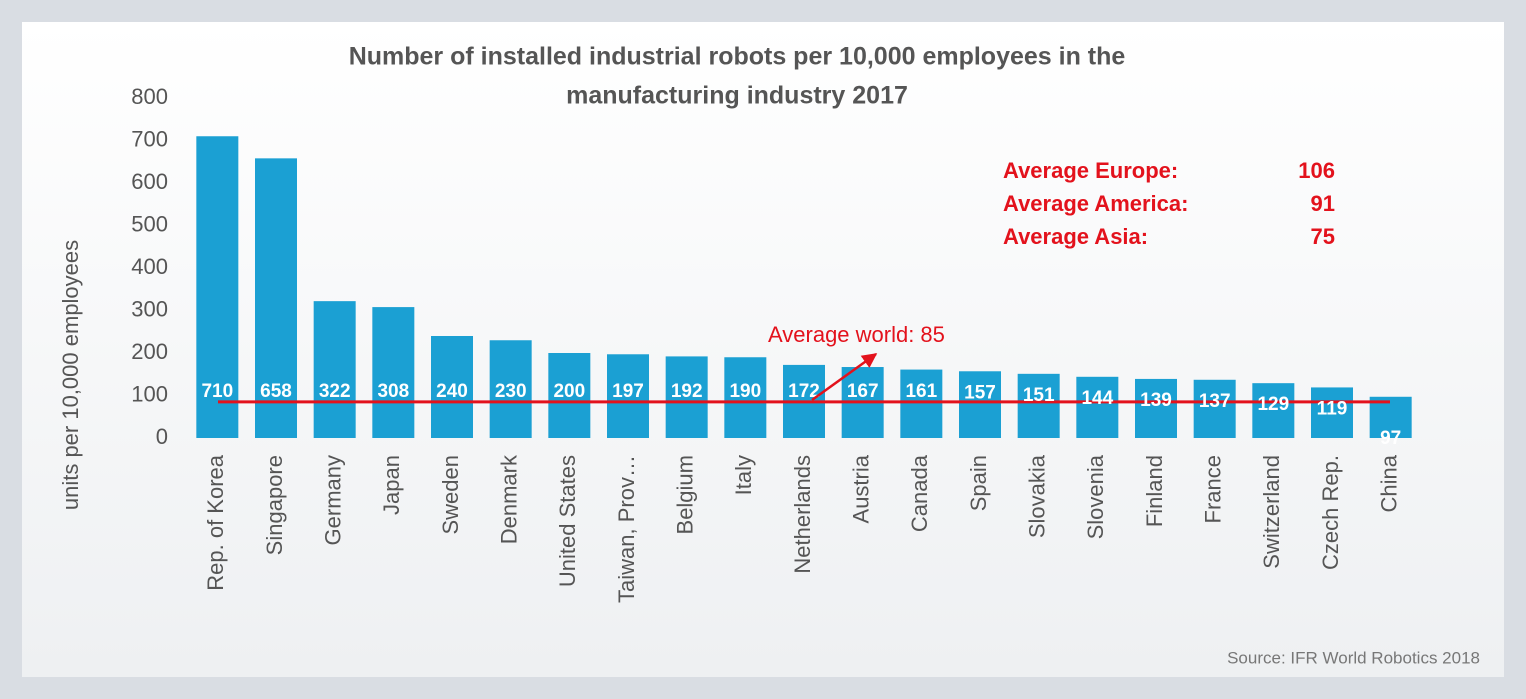 The height and width of the screenshot is (699, 1526). I want to click on value-label: 172, so click(804, 391).